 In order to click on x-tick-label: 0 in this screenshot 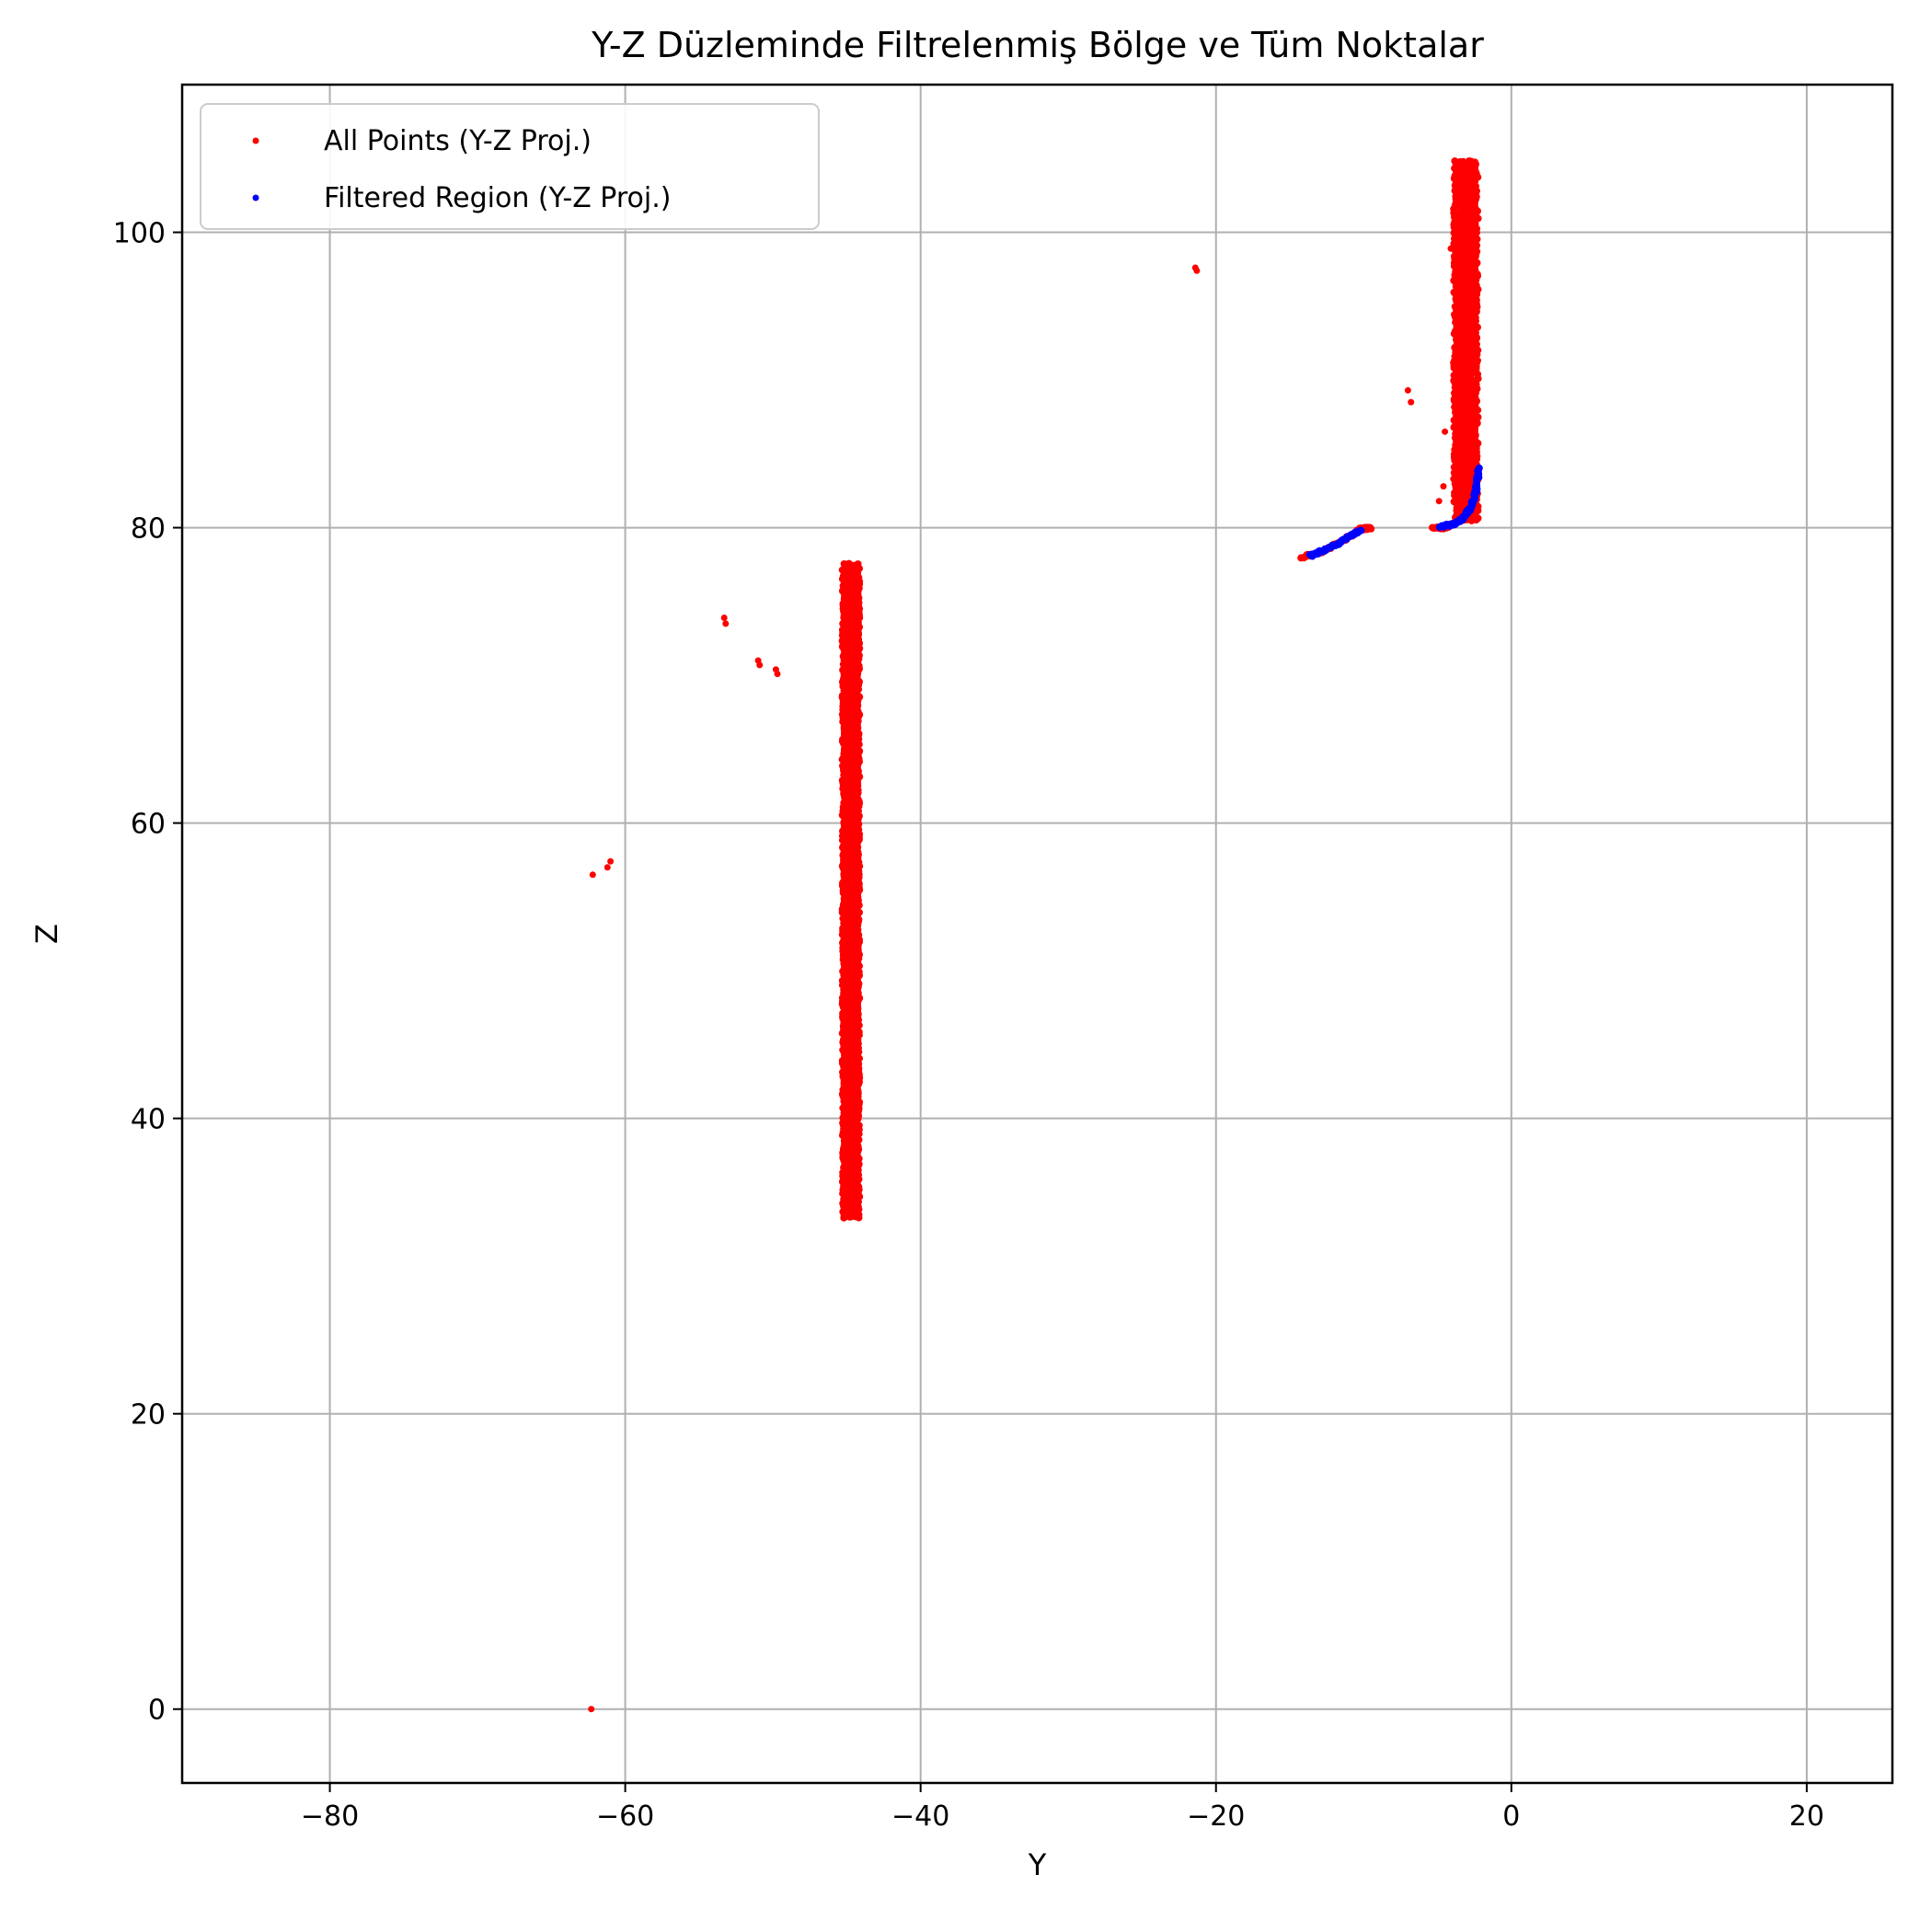, I will do `click(1511, 1816)`.